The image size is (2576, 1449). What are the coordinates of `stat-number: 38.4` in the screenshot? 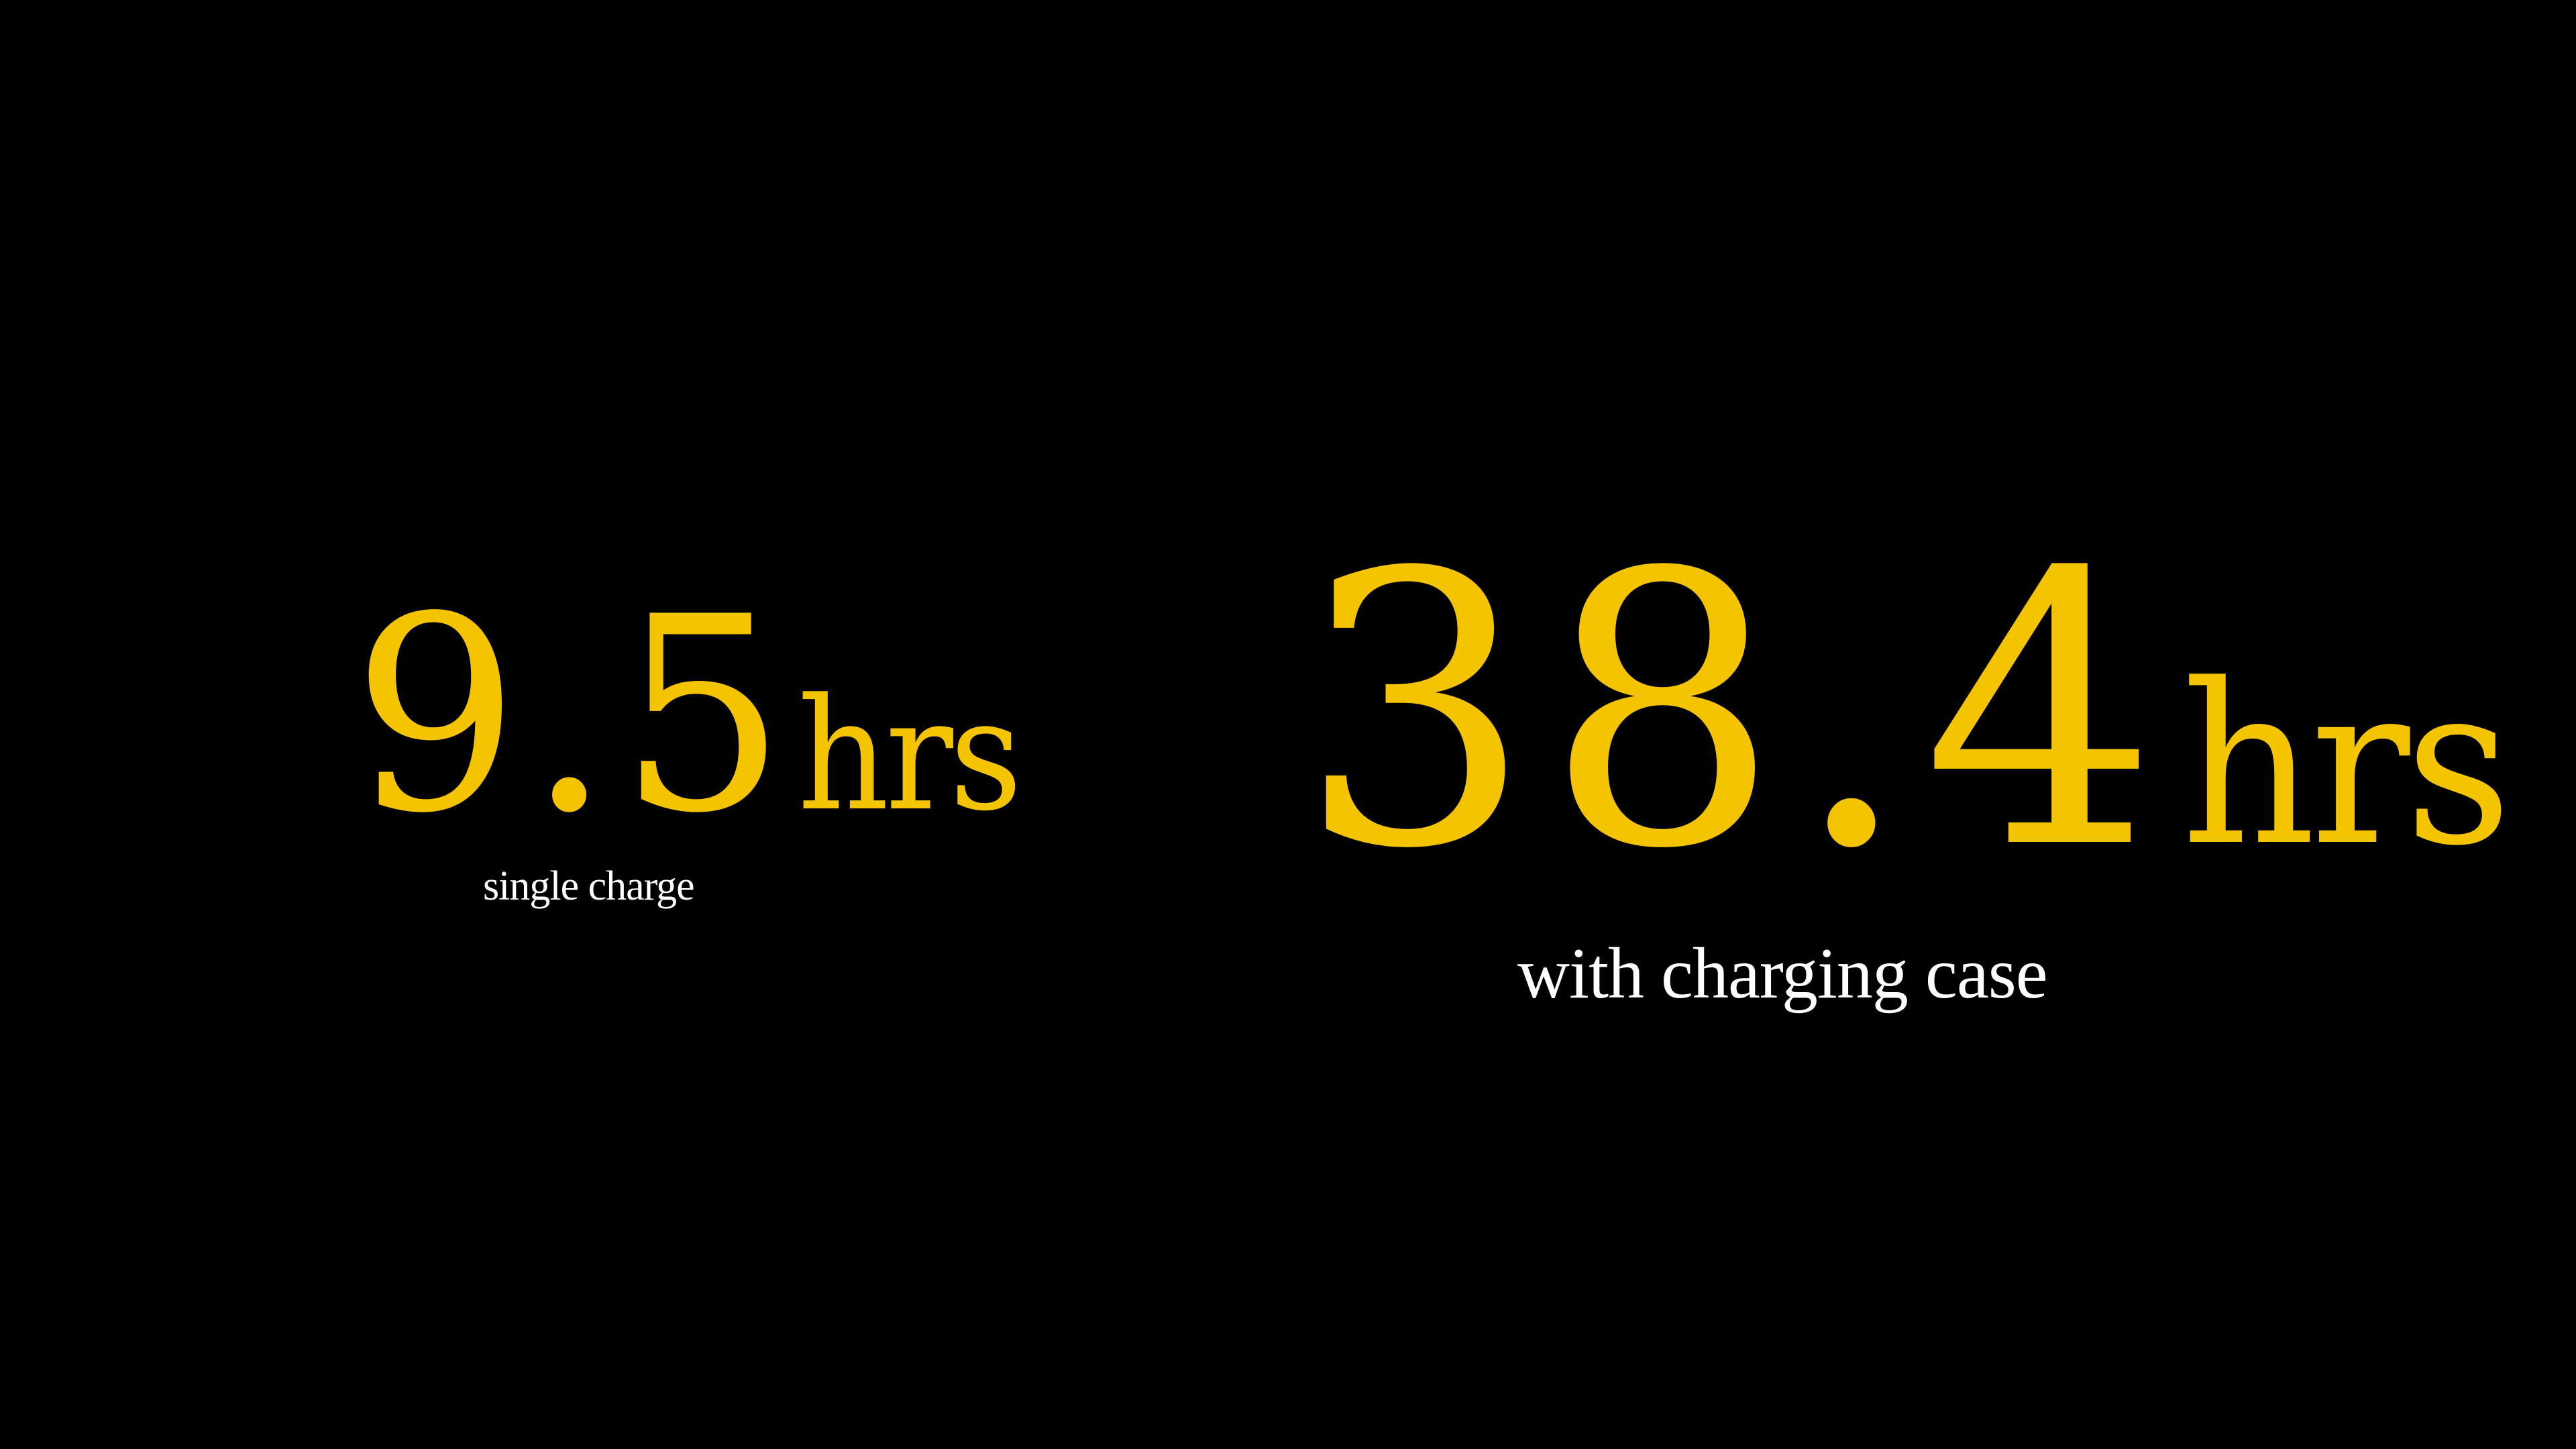 It's located at (1734, 712).